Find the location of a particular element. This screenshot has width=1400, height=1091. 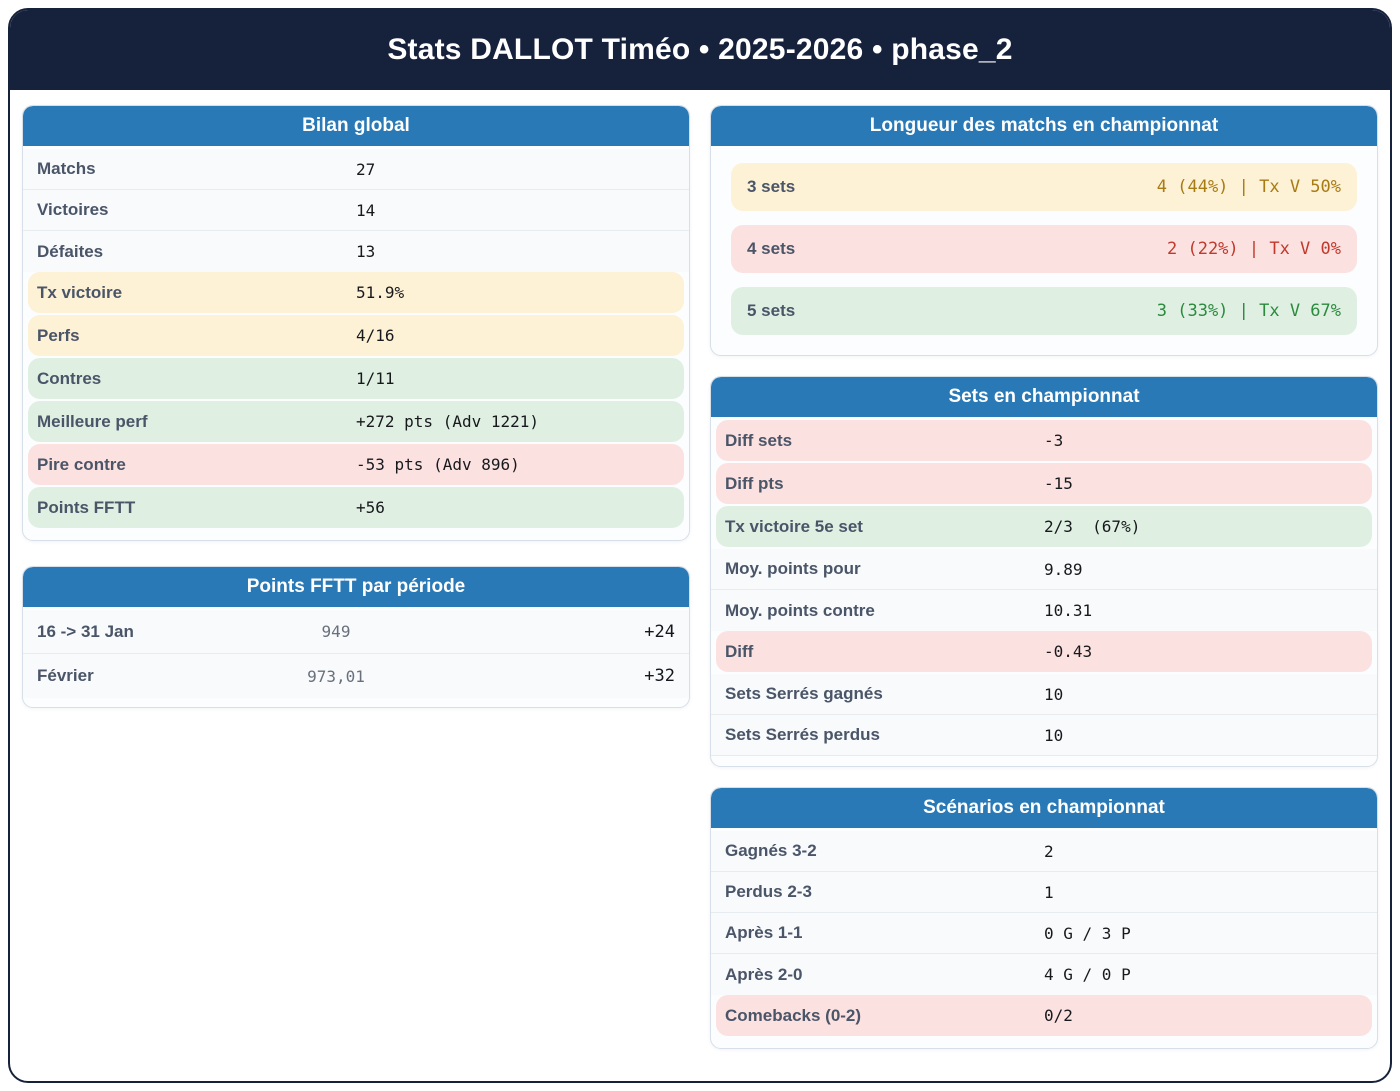

table-row: 4 sets 2 (22%) | Tx V 0% is located at coordinates (1044, 249).